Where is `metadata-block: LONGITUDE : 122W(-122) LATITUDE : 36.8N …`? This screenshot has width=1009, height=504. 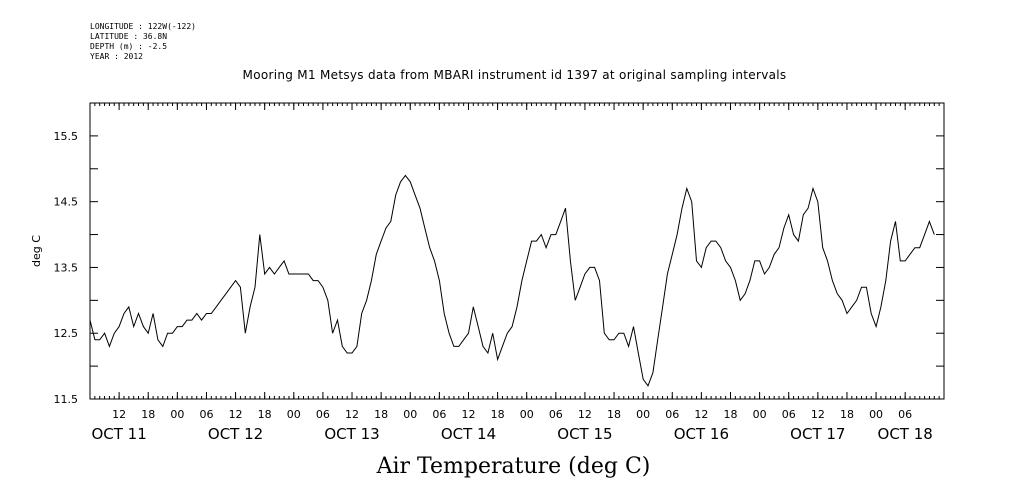 metadata-block: LONGITUDE : 122W(-122) LATITUDE : 36.8N … is located at coordinates (143, 42).